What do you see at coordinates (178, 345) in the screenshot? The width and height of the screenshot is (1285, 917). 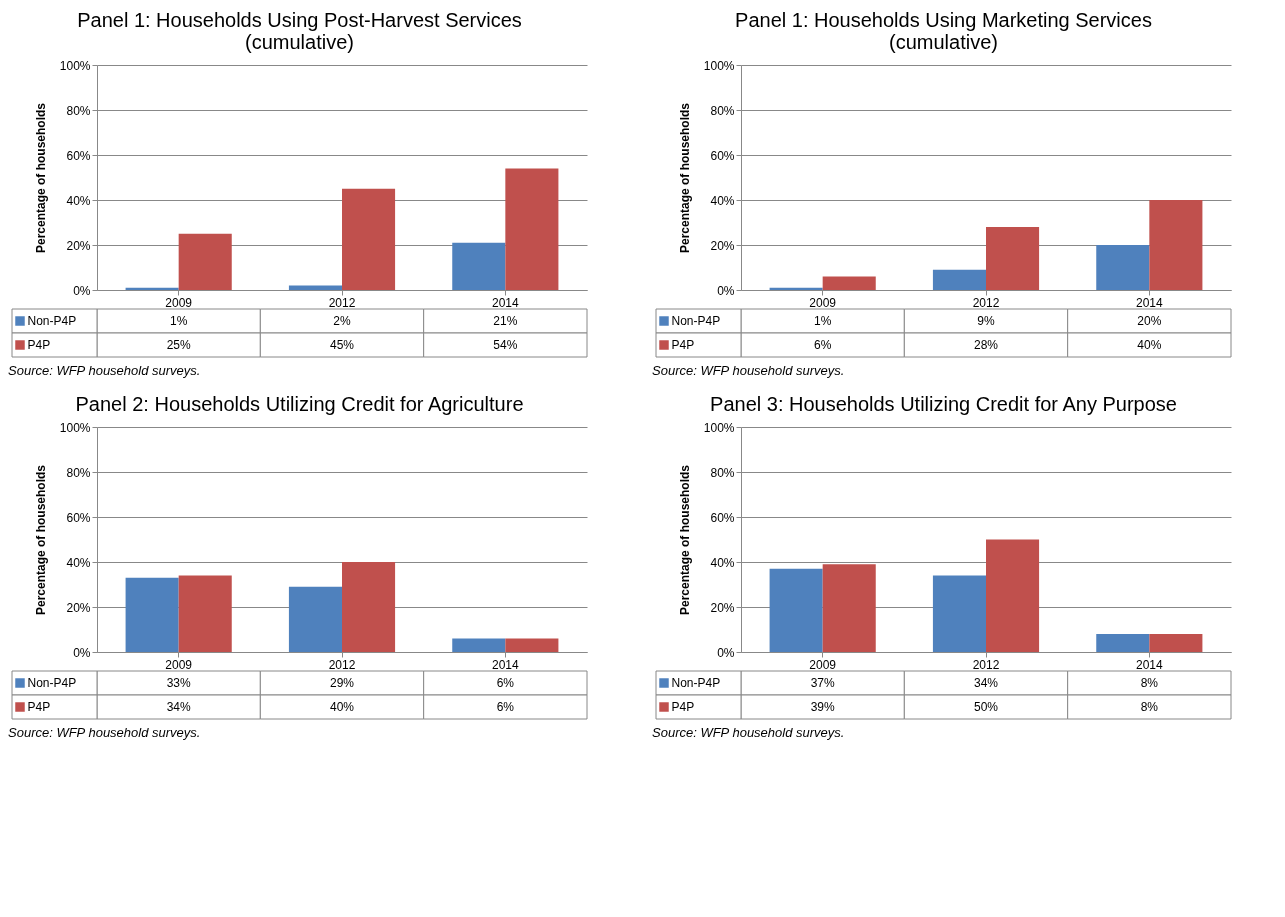 I see `data-label: 25%` at bounding box center [178, 345].